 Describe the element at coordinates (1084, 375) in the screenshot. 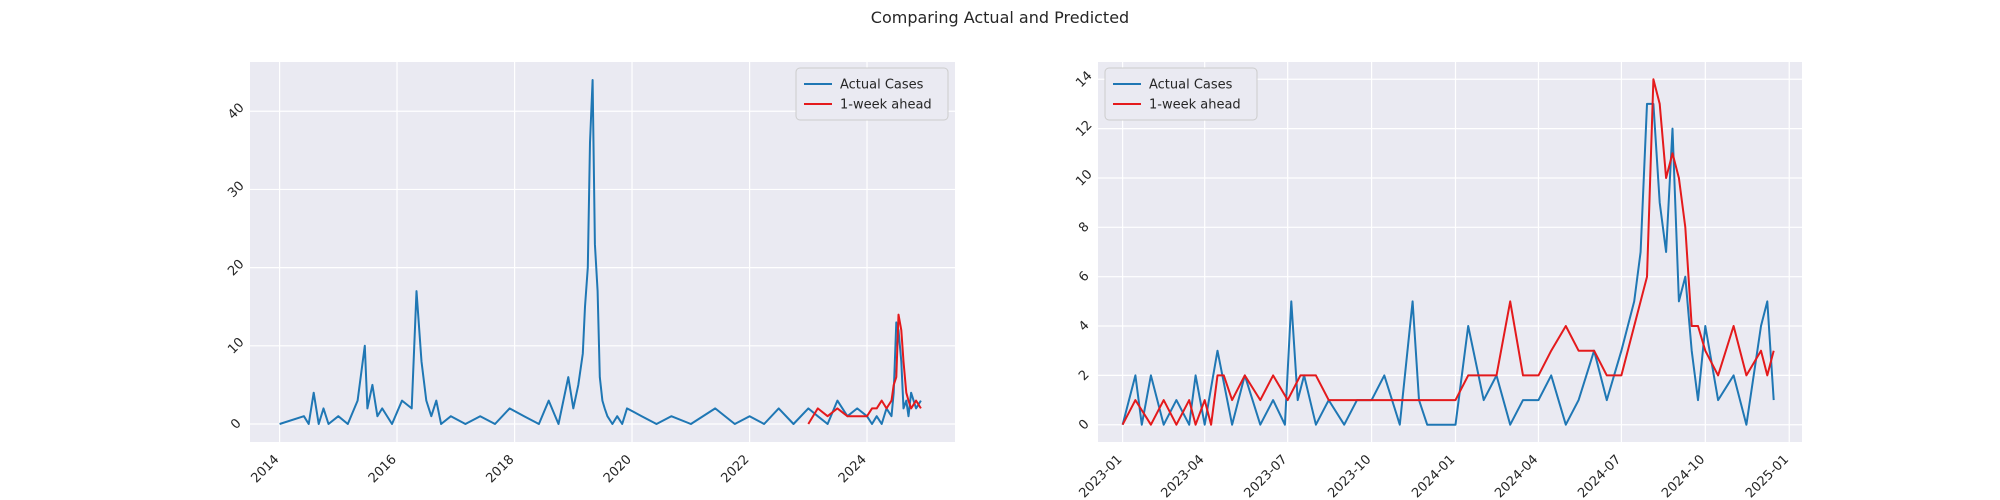

I see `y-tick-label: 2` at that location.